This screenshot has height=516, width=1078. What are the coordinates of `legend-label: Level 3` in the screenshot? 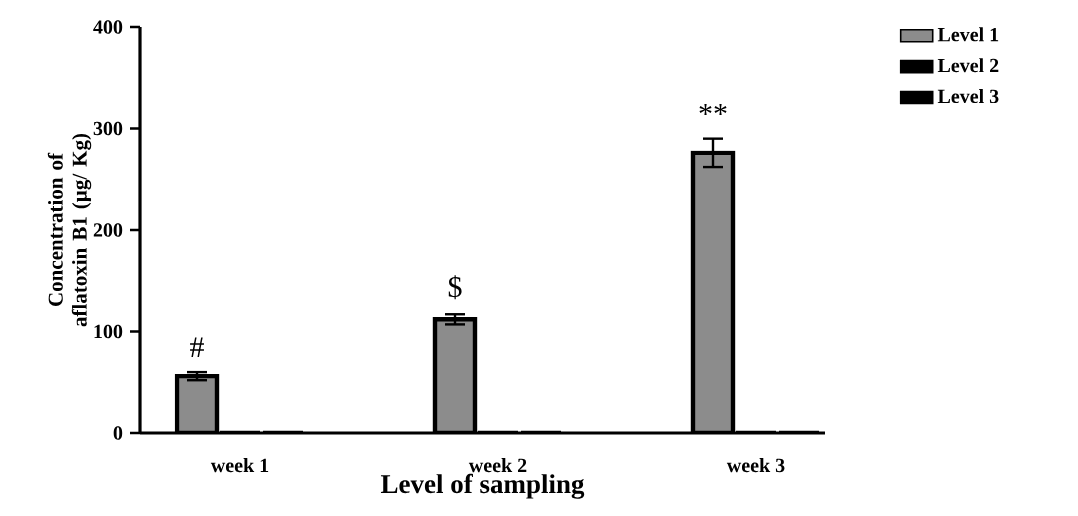 It's located at (968, 96).